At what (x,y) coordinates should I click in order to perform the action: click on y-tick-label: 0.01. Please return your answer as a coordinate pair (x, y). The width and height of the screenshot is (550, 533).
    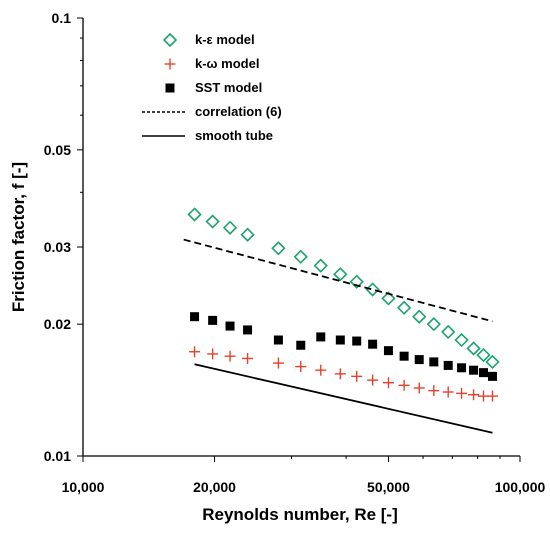
    Looking at the image, I should click on (57, 456).